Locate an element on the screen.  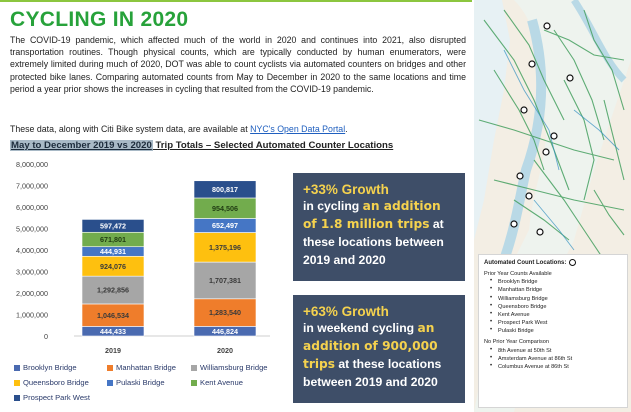
chart-heading-period: May to December 2019 vs 2020 is located at coordinates (81, 145).